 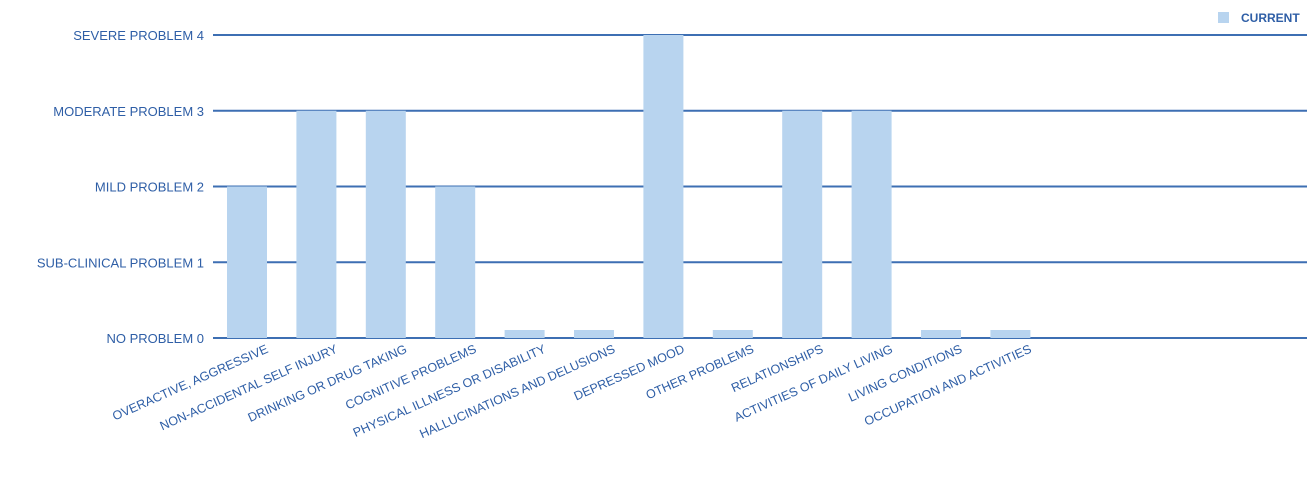 I want to click on y-tick-label: SUB-CLINICAL PROBLEM 1, so click(x=120, y=262).